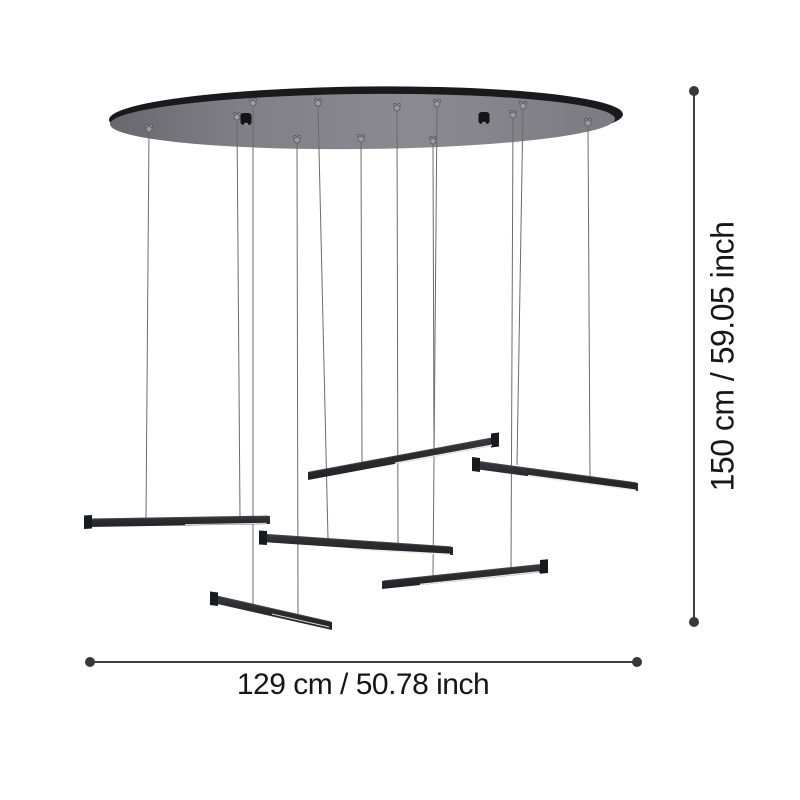 The height and width of the screenshot is (800, 800). I want to click on width-dimension-label: 129 cm / 50.78 inch, so click(363, 684).